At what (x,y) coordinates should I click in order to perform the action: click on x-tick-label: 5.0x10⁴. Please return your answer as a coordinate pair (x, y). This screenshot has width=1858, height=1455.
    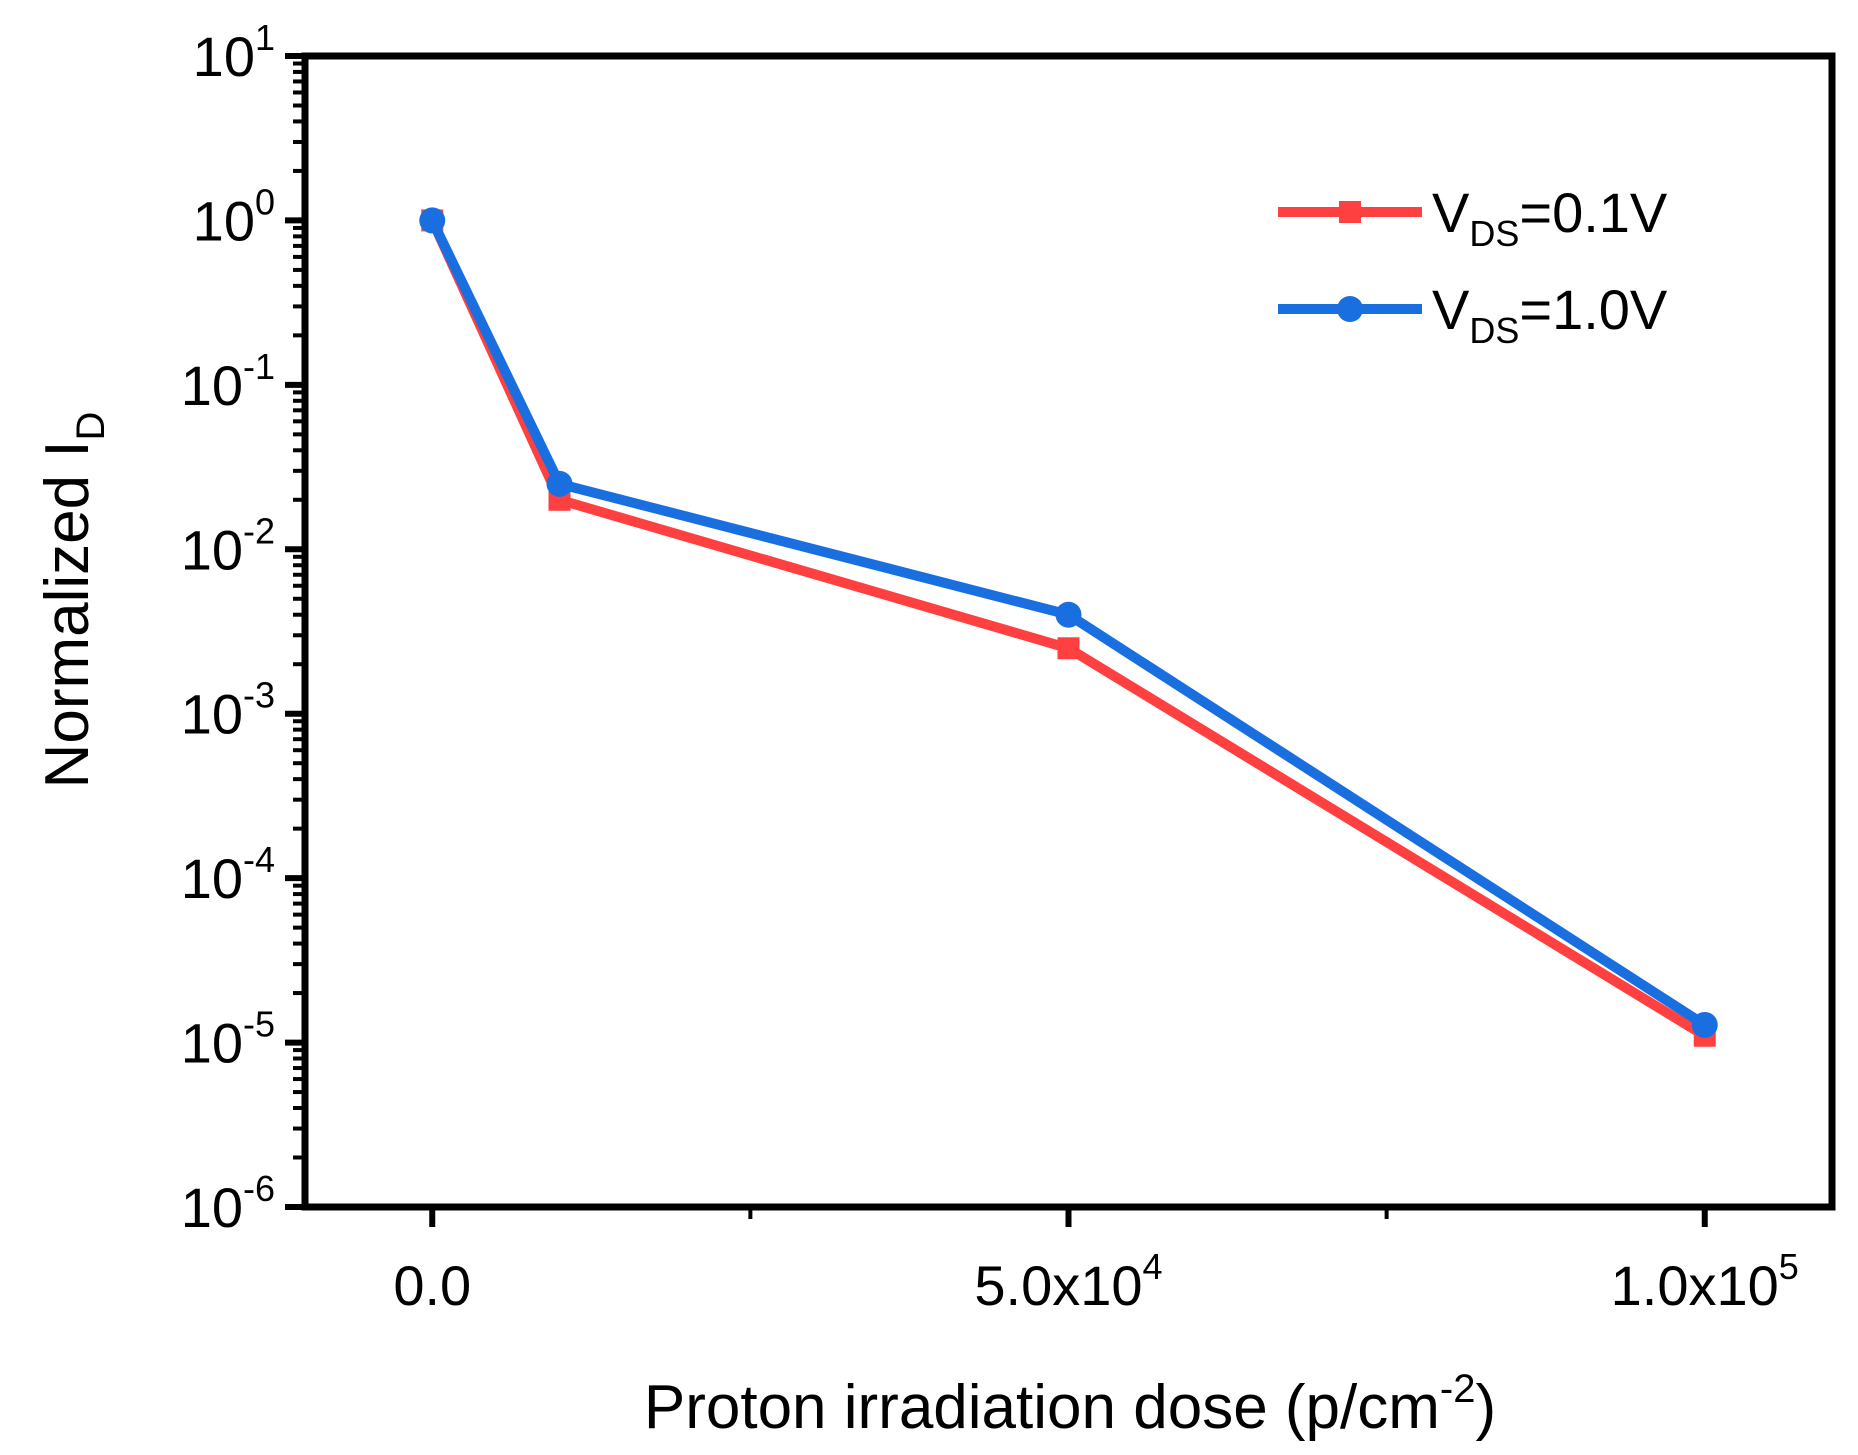
    Looking at the image, I should click on (1068, 1281).